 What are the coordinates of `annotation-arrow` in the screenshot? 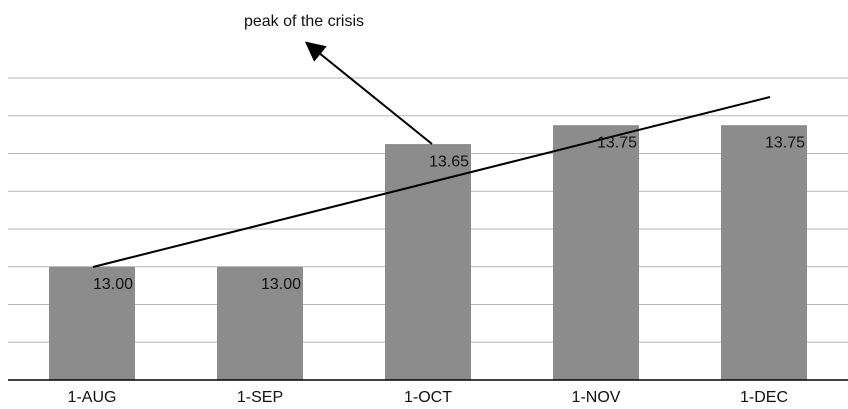 It's located at (368, 93).